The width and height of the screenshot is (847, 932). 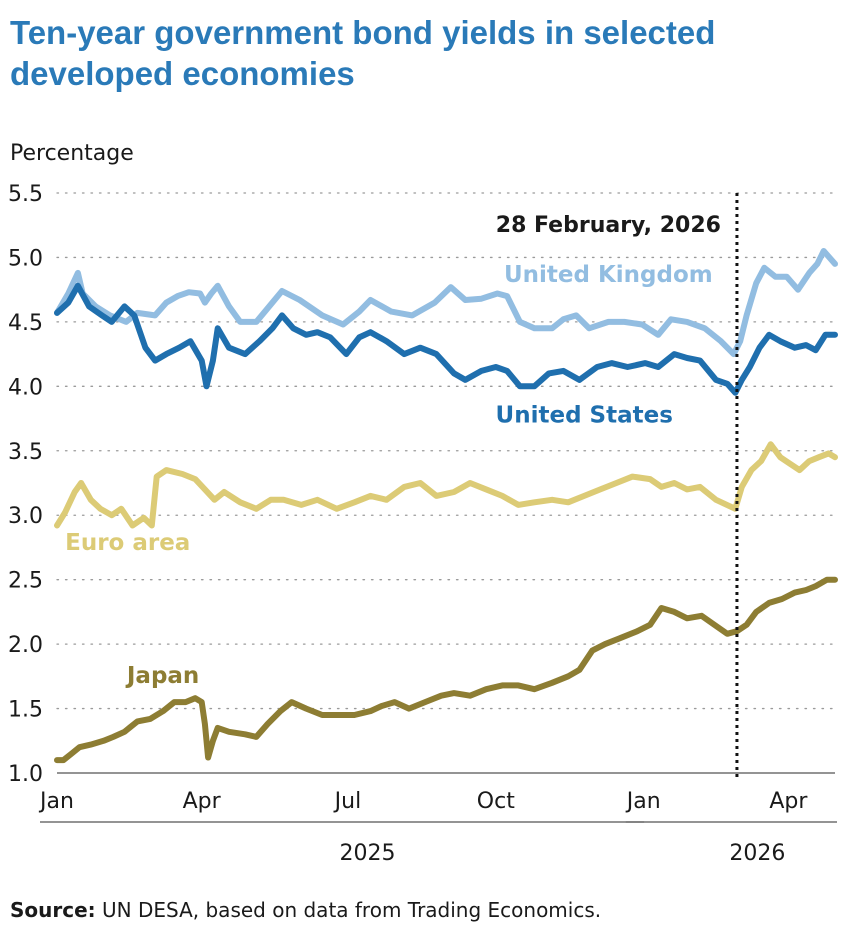 What do you see at coordinates (25, 323) in the screenshot?
I see `y-tick-label: 4.5` at bounding box center [25, 323].